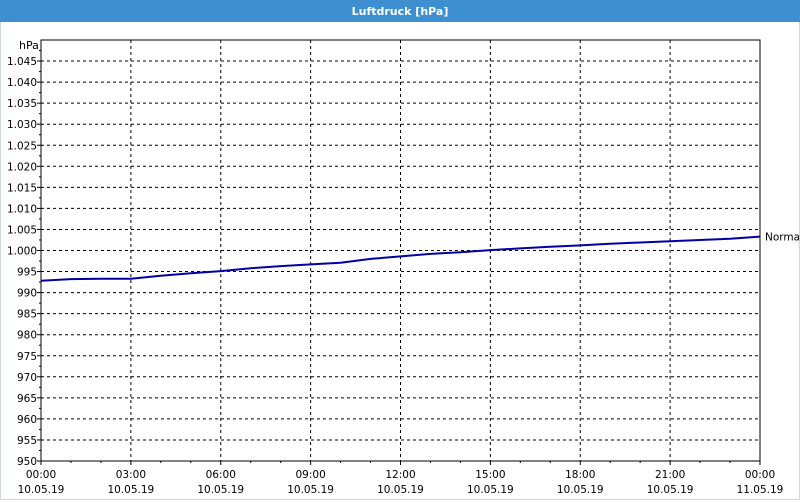  I want to click on y-tick-label: 980, so click(27, 336).